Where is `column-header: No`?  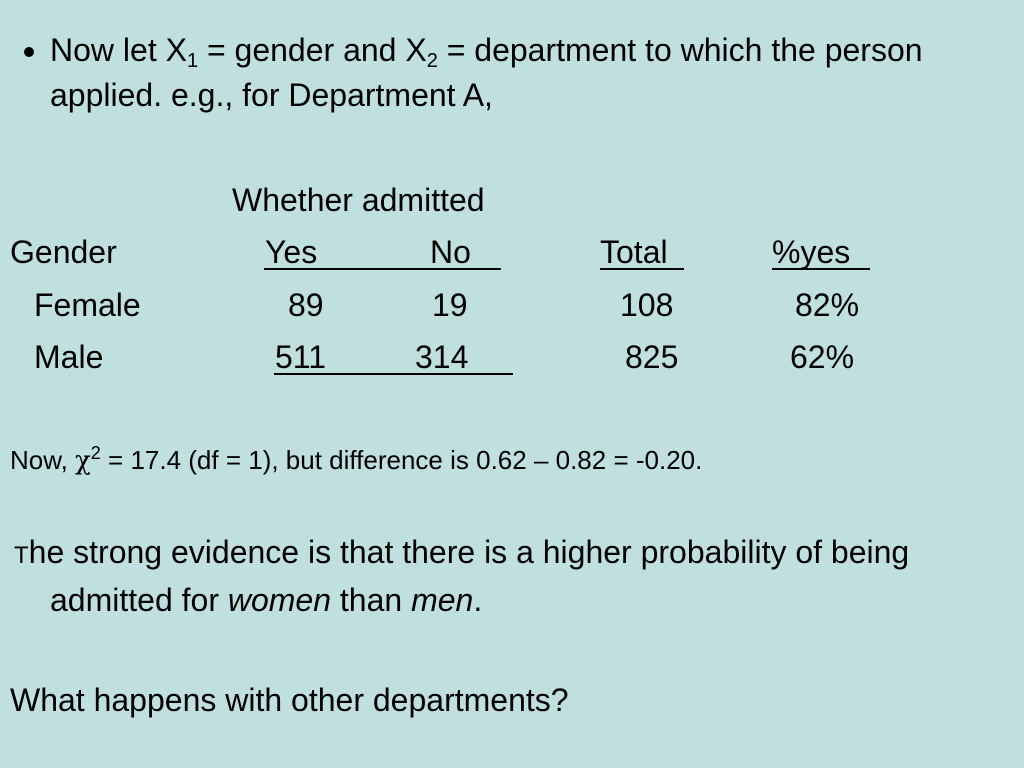
column-header: No is located at coordinates (450, 252).